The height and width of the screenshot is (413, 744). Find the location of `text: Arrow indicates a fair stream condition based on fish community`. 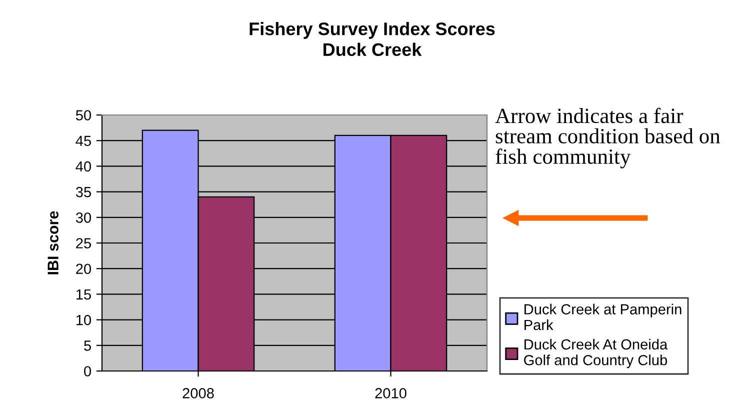

text: Arrow indicates a fair stream condition based on fish community is located at coordinates (607, 138).